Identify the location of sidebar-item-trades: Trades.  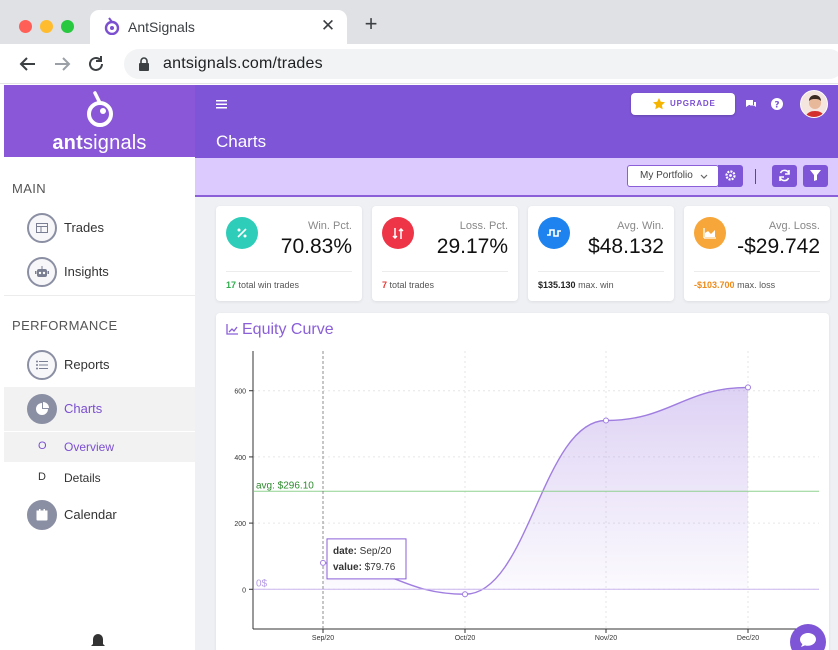
(99, 228).